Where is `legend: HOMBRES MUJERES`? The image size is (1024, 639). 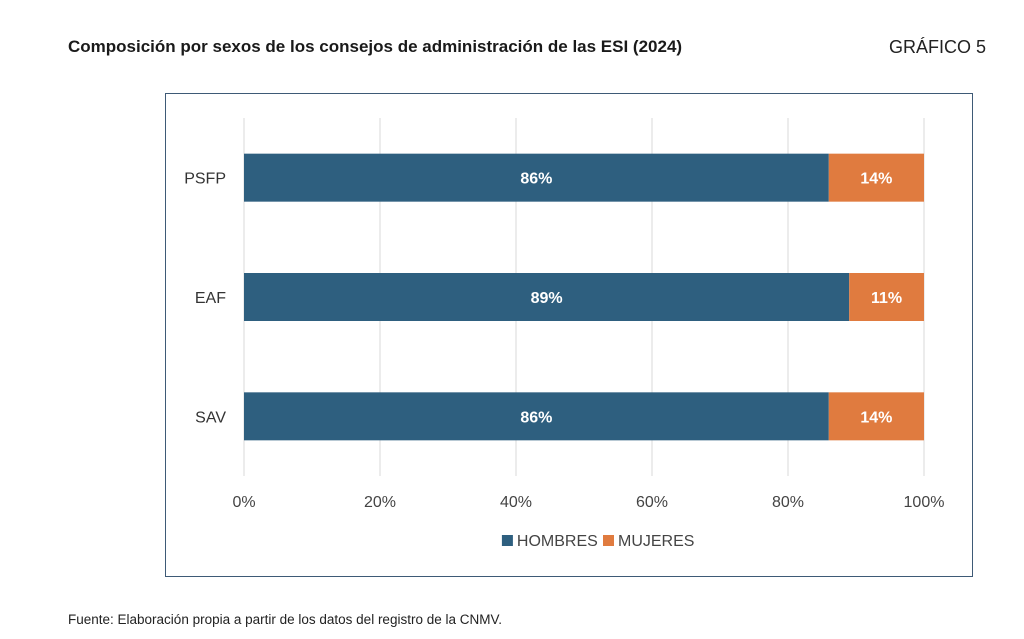
legend: HOMBRES MUJERES is located at coordinates (597, 541).